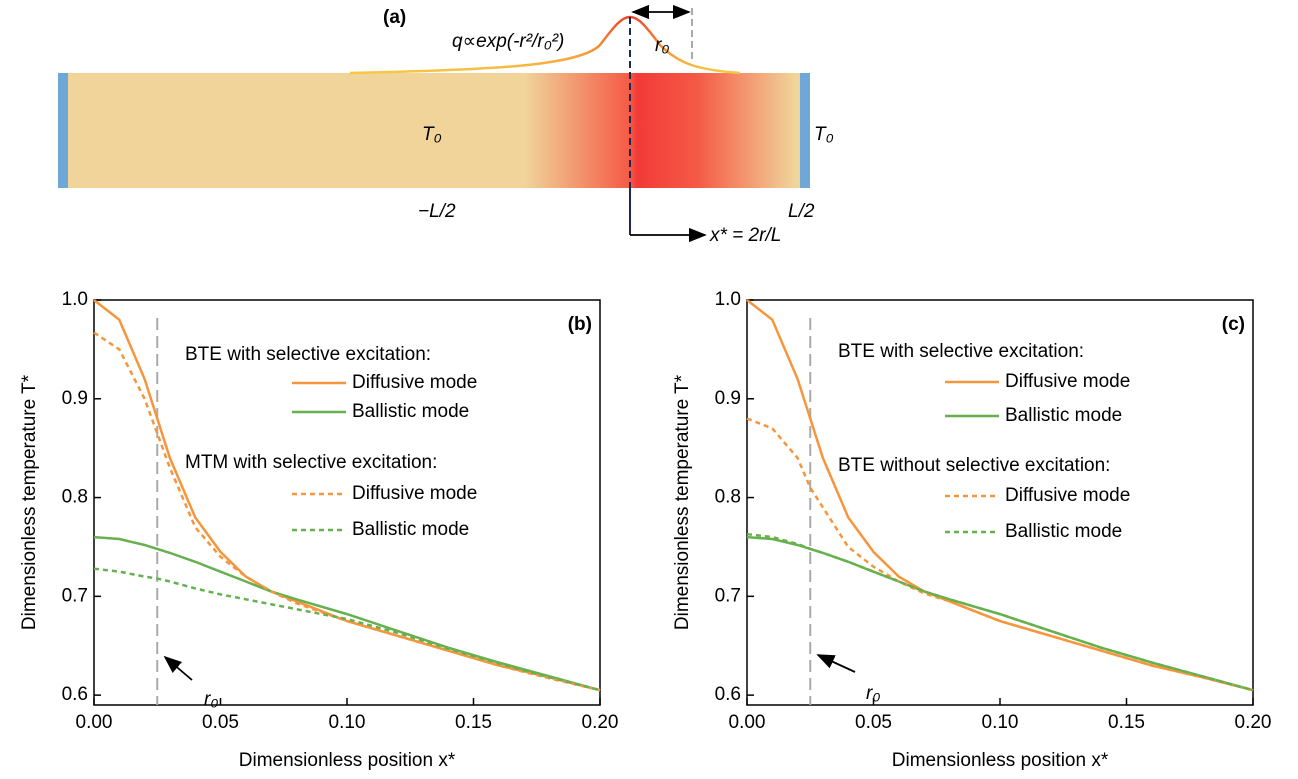 The width and height of the screenshot is (1298, 779). What do you see at coordinates (311, 462) in the screenshot?
I see `legend-heading: MTM with selective excitation:` at bounding box center [311, 462].